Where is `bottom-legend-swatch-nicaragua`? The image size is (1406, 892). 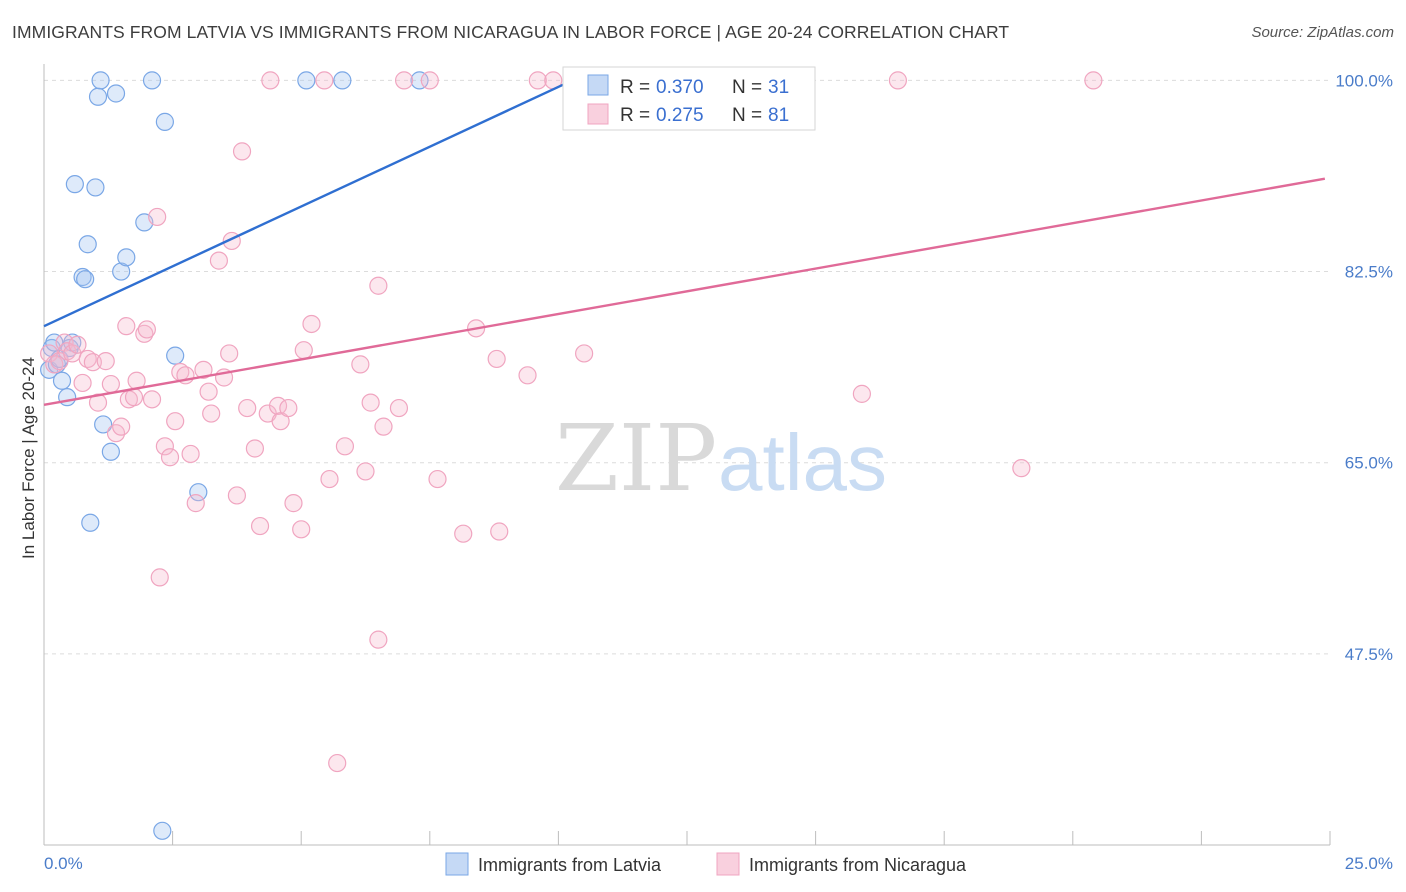 bottom-legend-swatch-nicaragua is located at coordinates (728, 864).